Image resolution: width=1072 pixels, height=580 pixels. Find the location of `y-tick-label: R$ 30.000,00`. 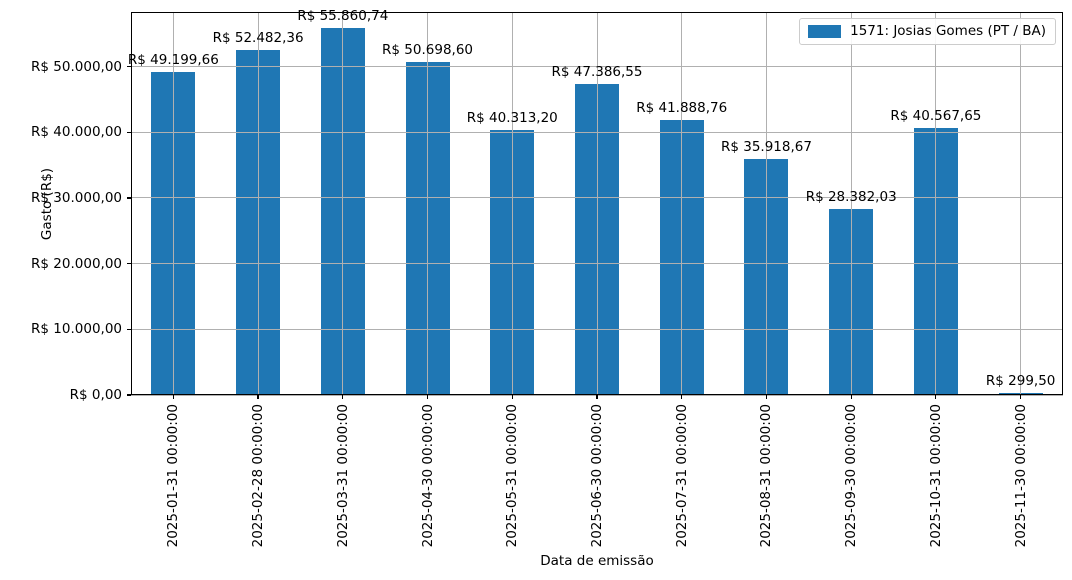

y-tick-label: R$ 30.000,00 is located at coordinates (76, 197).